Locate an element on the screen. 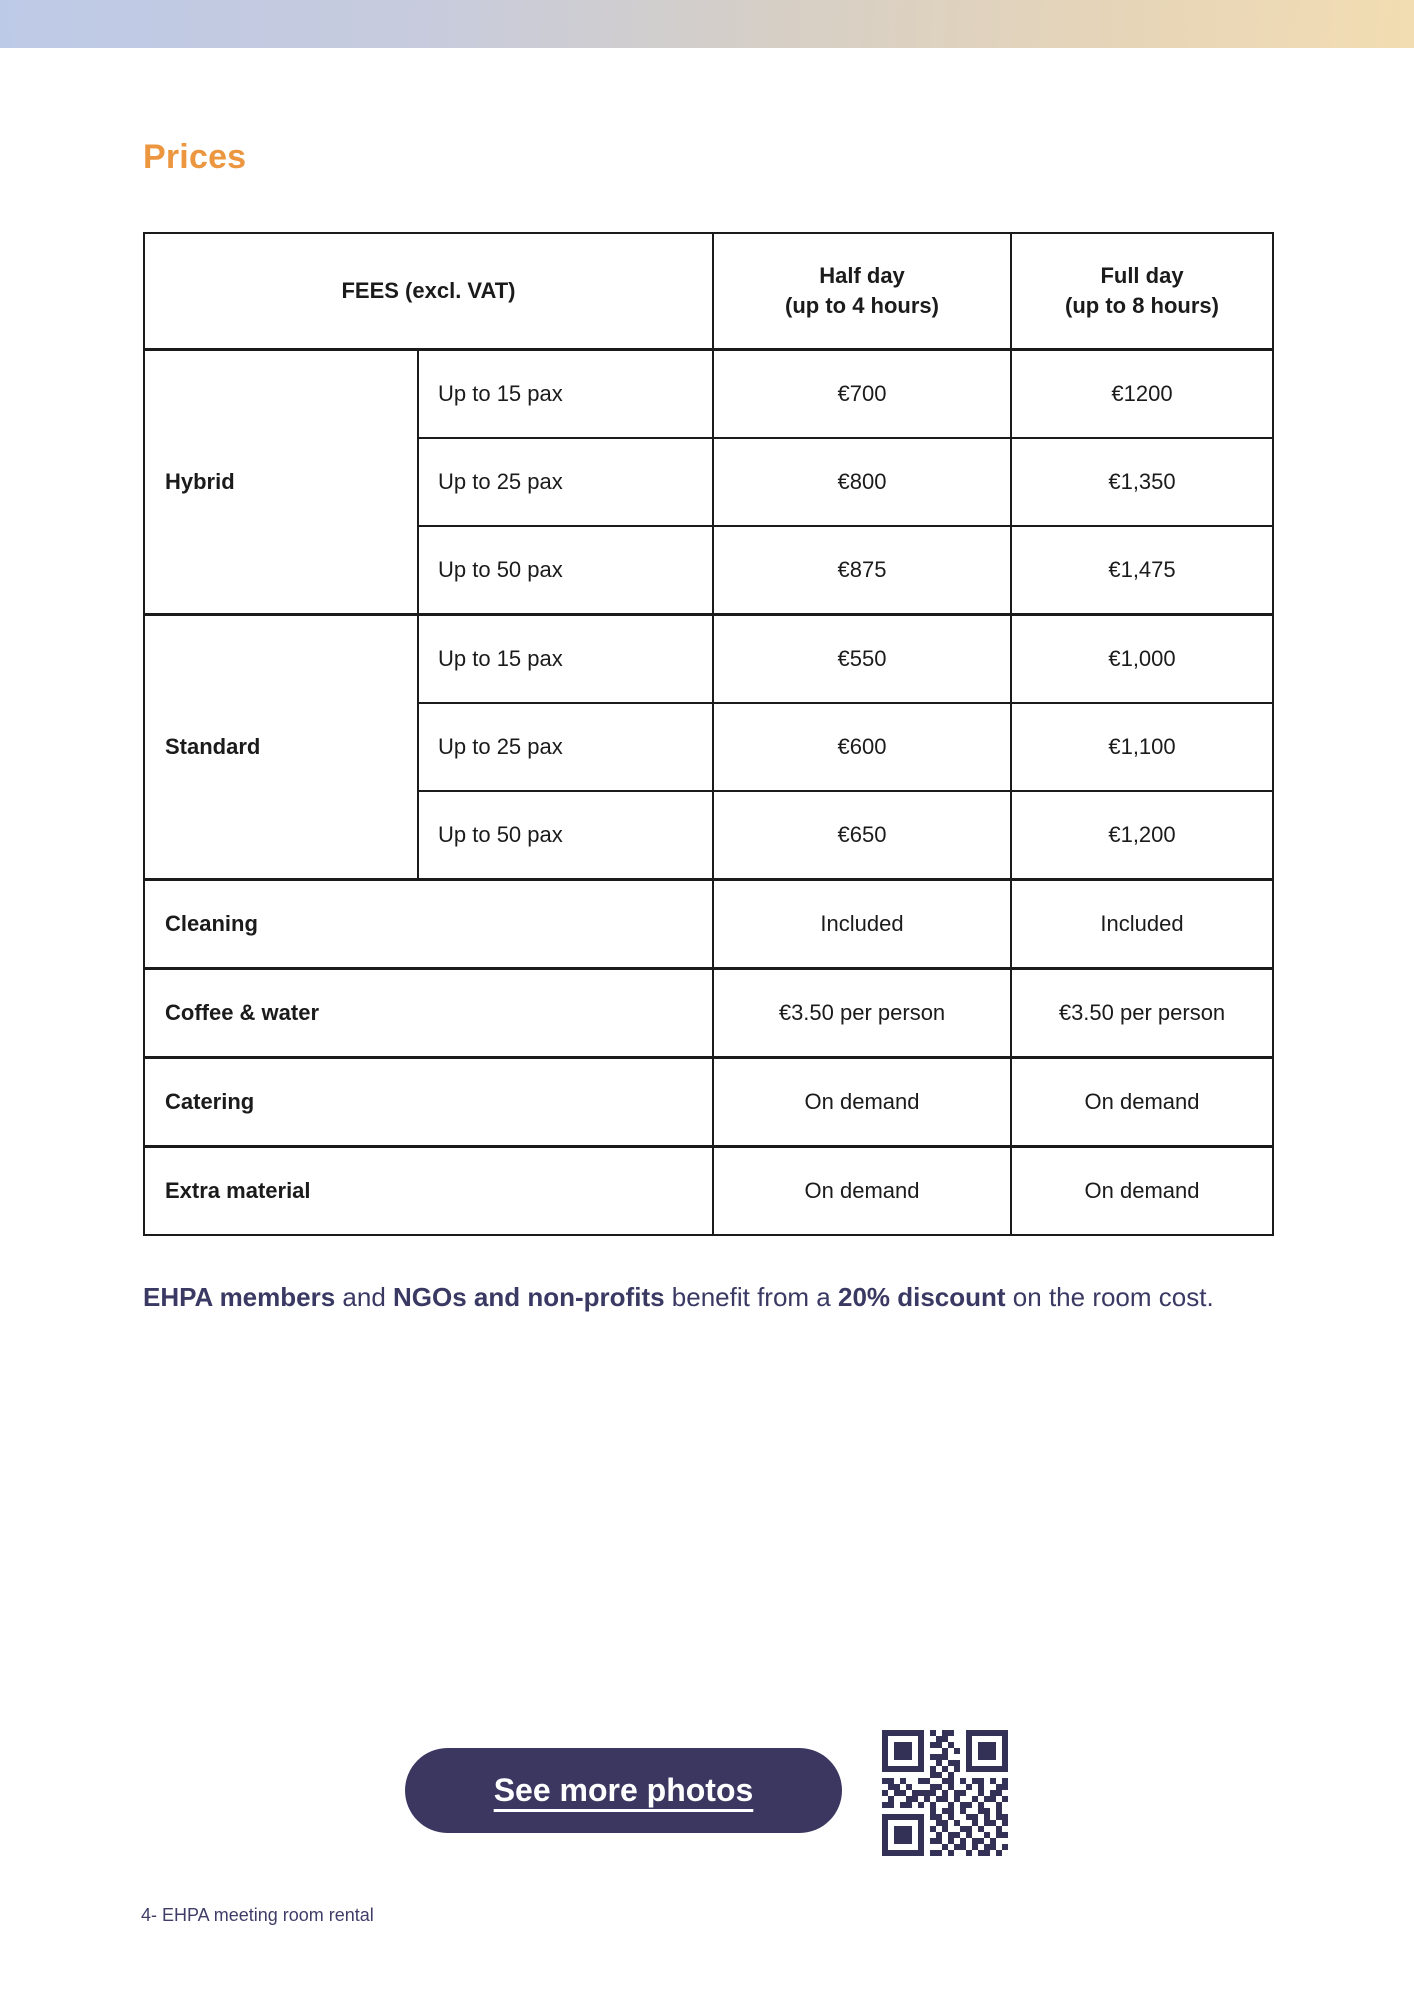  fees-header-cell: FEES (excl. VAT) is located at coordinates (428, 291).